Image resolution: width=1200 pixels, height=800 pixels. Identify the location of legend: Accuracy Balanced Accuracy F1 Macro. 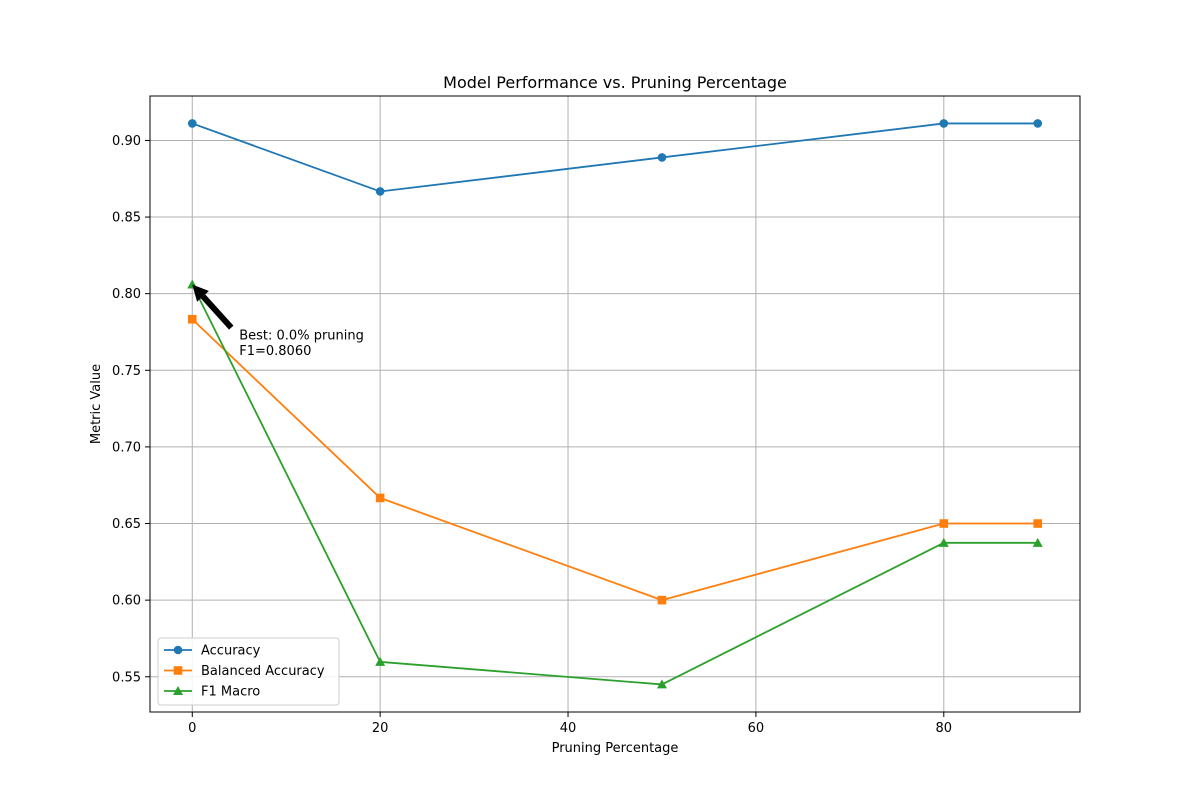
(248, 671).